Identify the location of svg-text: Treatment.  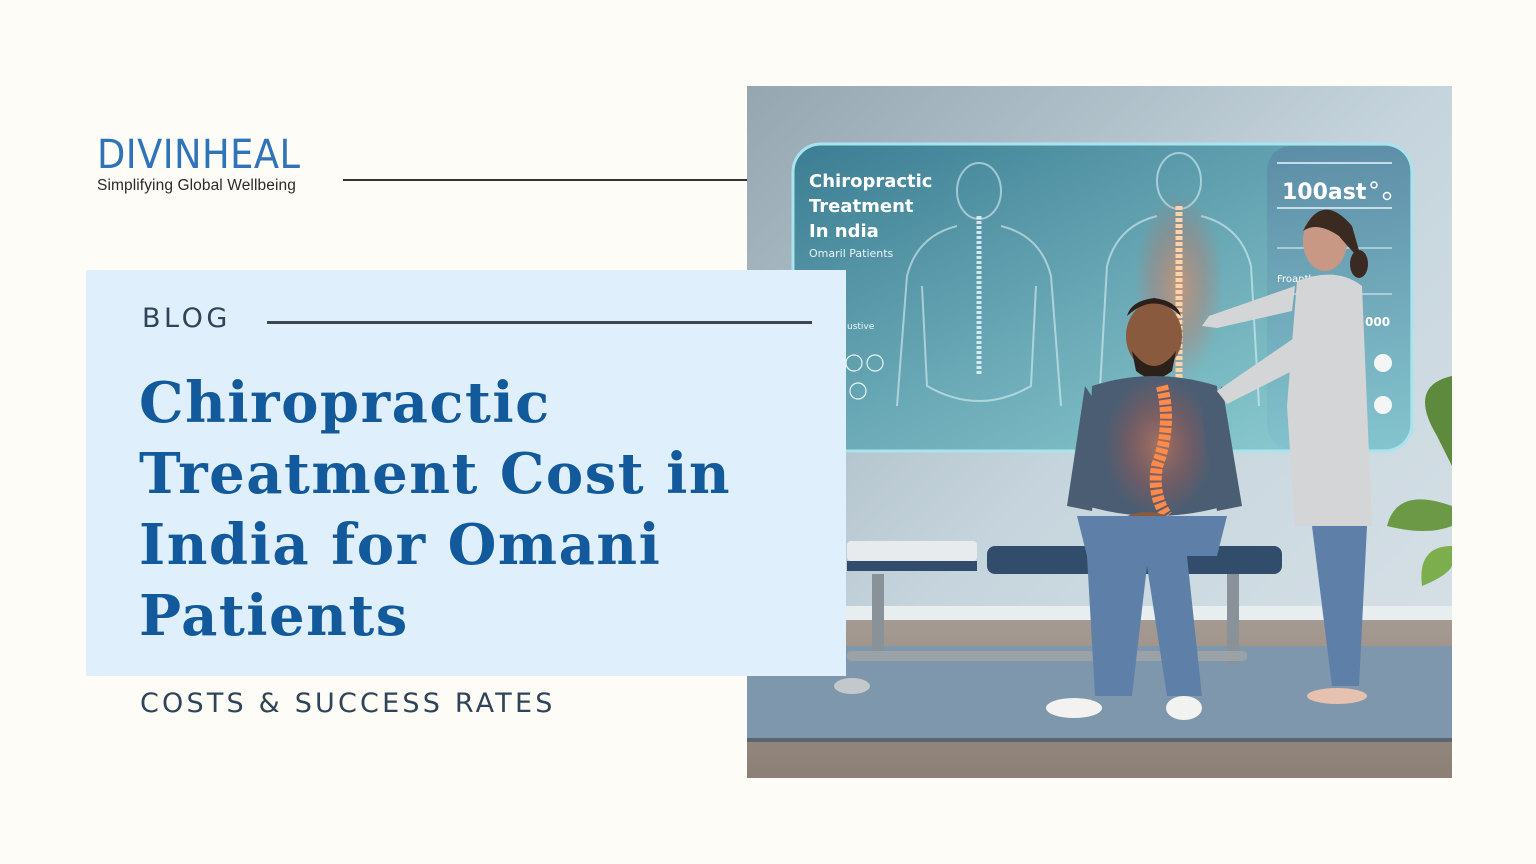
(861, 206).